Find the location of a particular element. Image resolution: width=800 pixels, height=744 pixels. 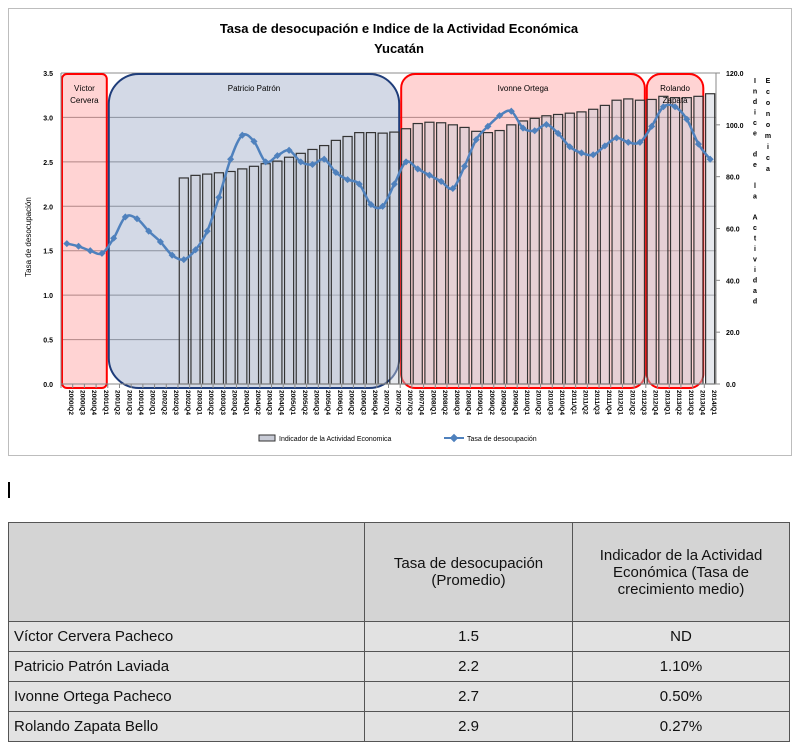

y-tick-label: 0.0 is located at coordinates (48, 385).